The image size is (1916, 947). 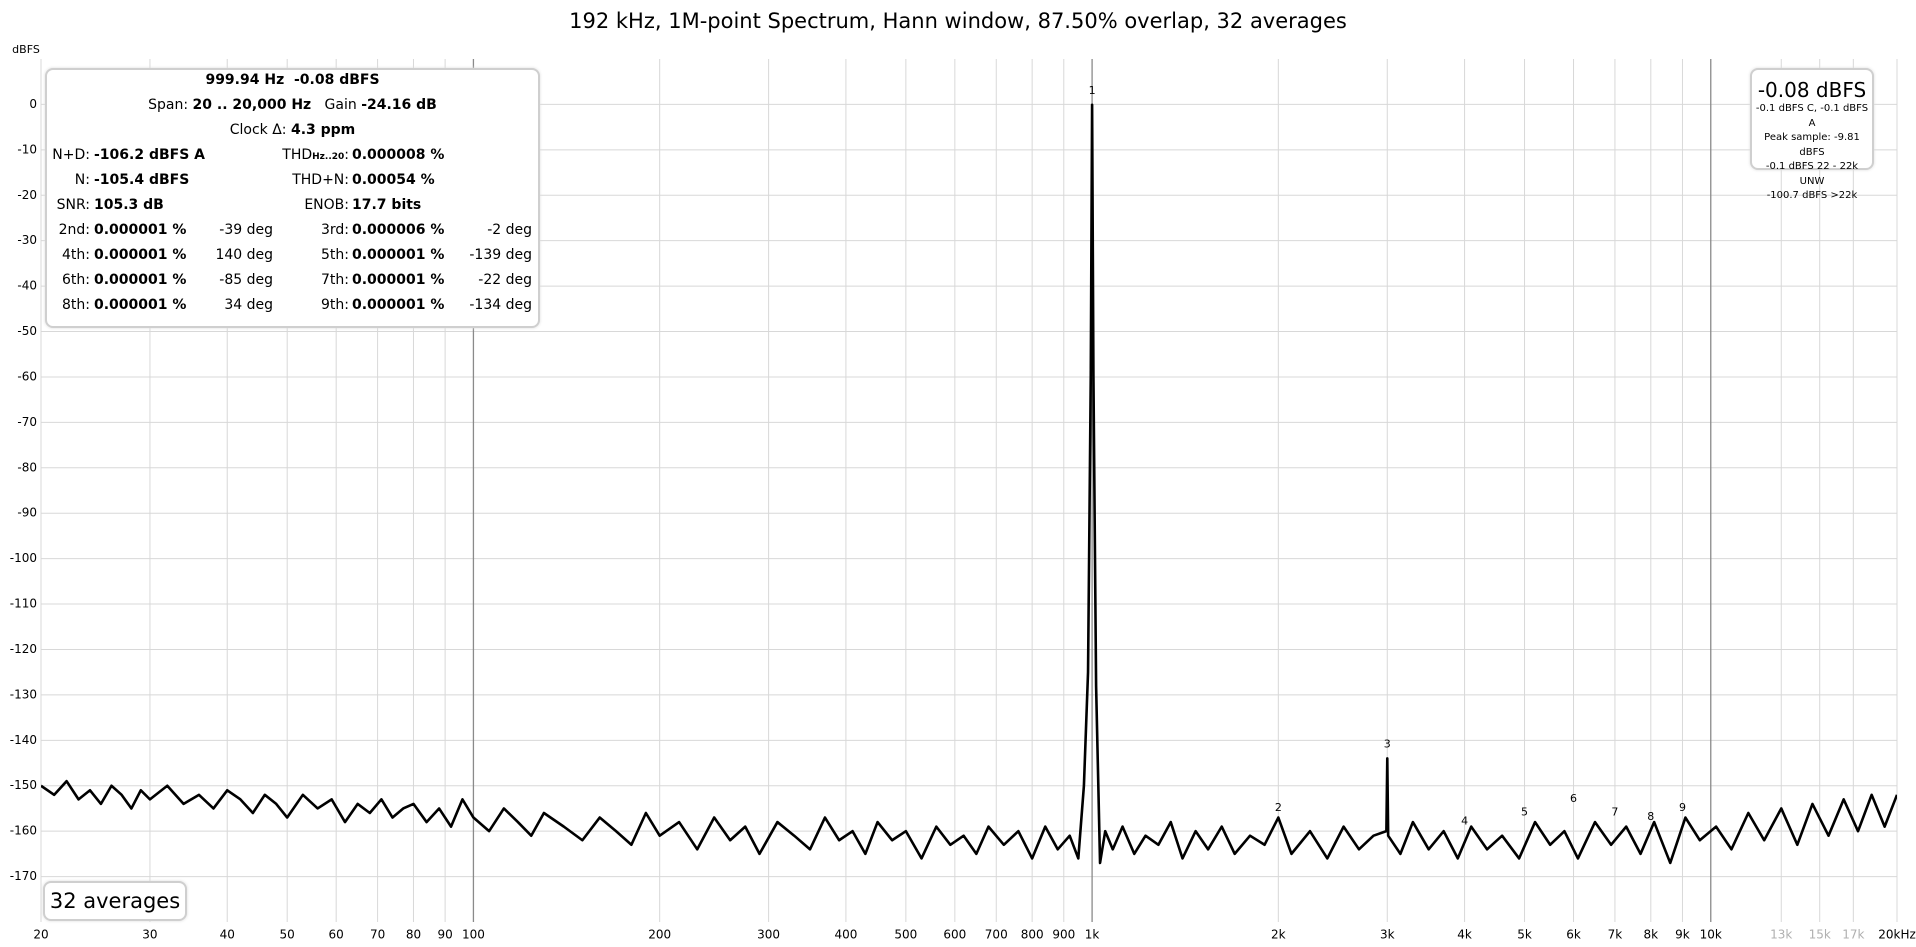 I want to click on info-label-text: 7th:, so click(x=335, y=280).